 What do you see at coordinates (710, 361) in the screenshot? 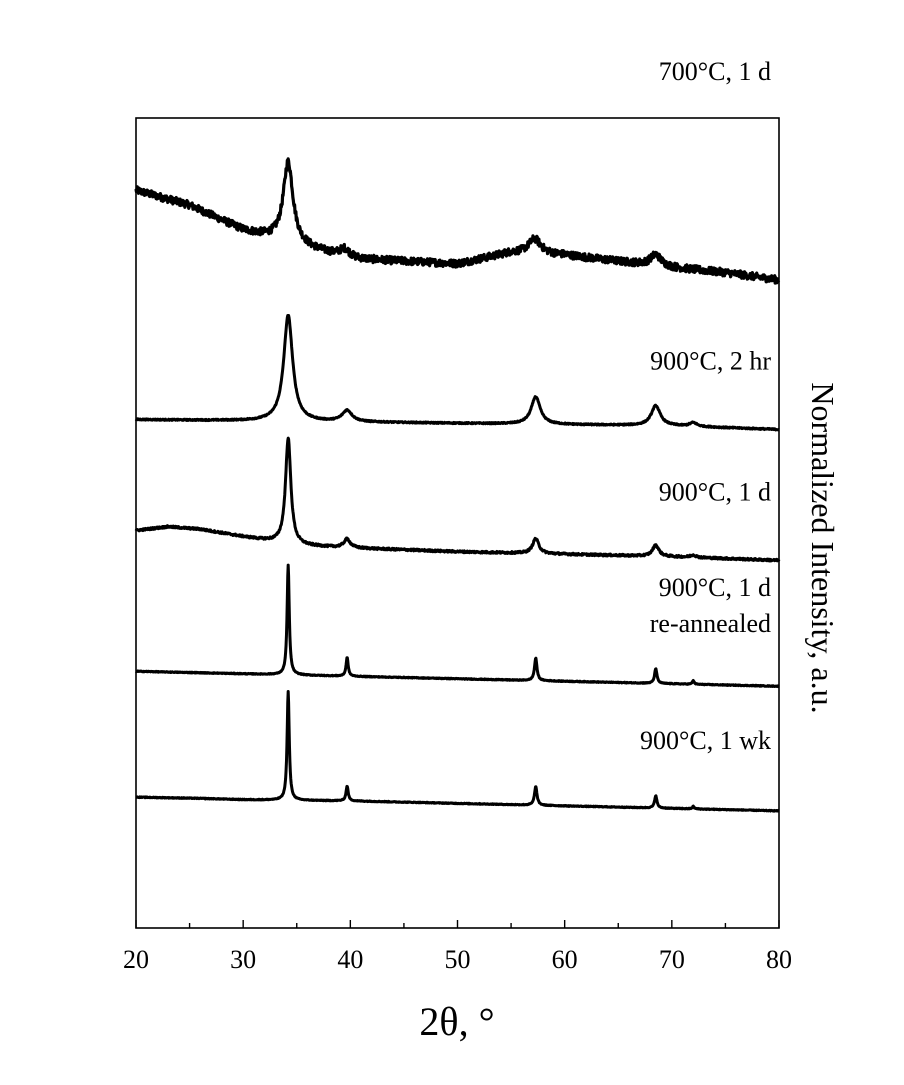
I see `series-label: 900°C, 2 hr` at bounding box center [710, 361].